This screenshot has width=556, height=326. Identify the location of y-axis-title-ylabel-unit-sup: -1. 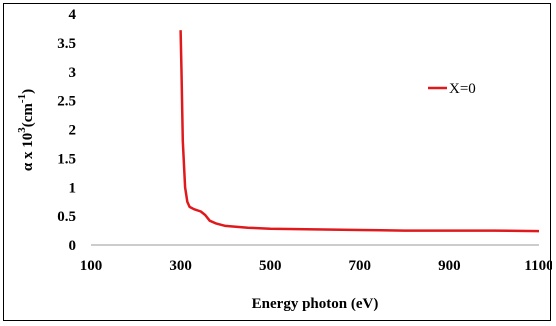
(22, 98).